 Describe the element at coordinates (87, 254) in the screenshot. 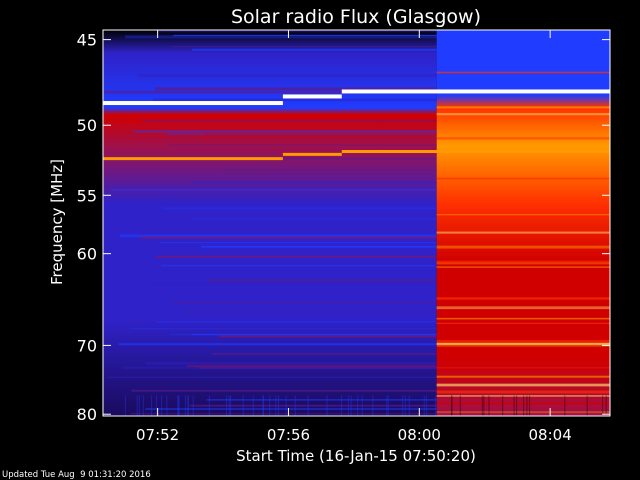

I see `y-tick-label: 60` at that location.